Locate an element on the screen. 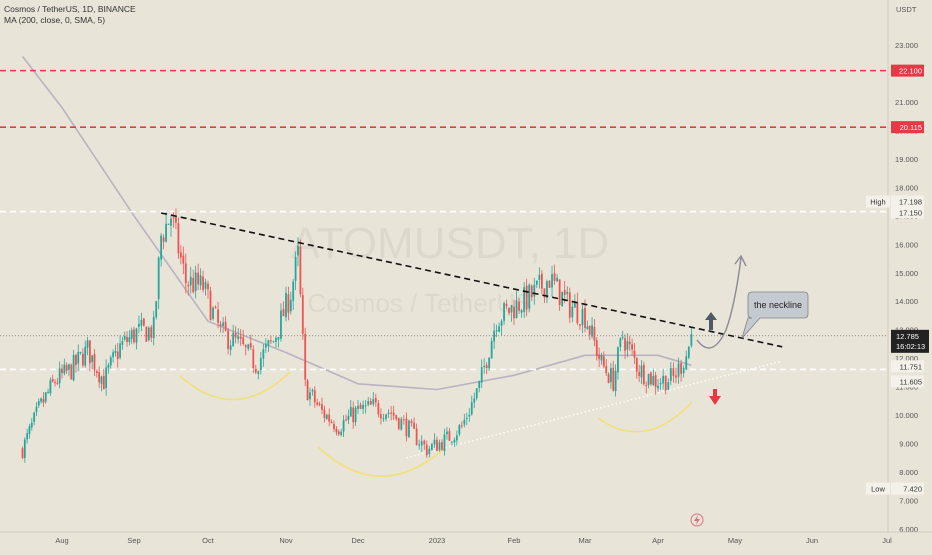 The width and height of the screenshot is (932, 555). time-axis is located at coordinates (466, 541).